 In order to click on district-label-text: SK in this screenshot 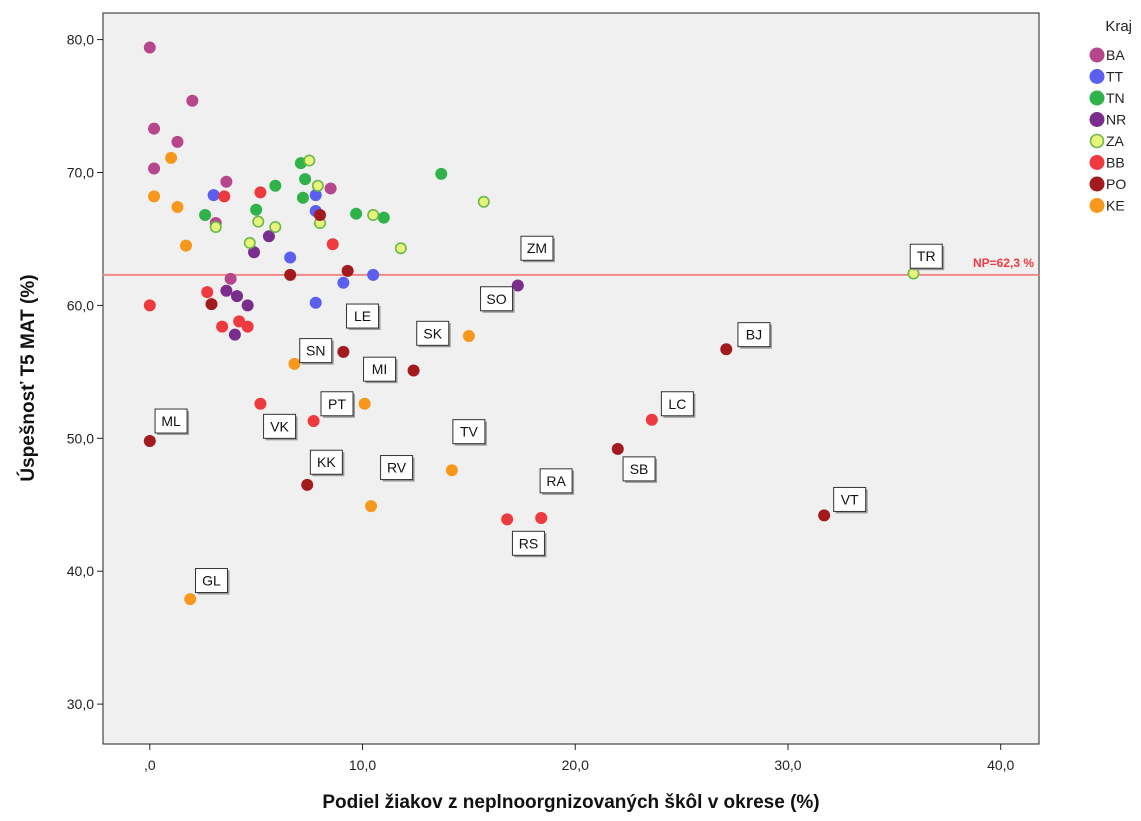, I will do `click(432, 333)`.